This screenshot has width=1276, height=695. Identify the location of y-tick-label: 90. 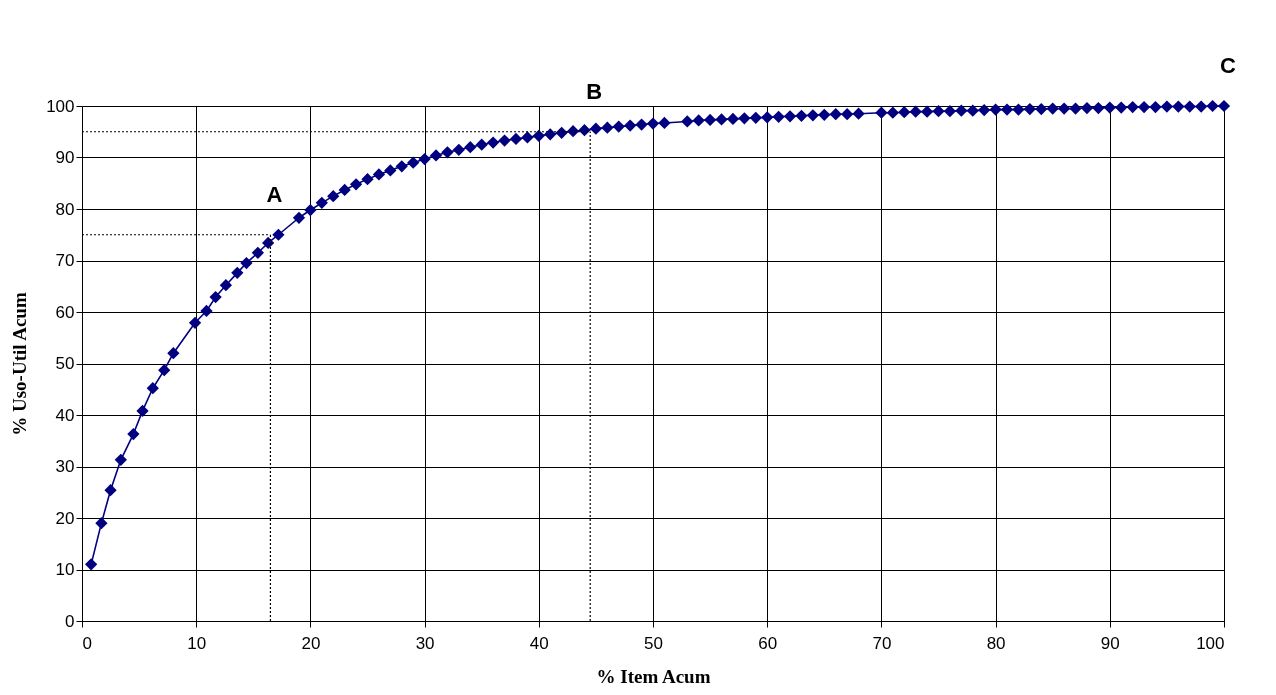
(65, 157).